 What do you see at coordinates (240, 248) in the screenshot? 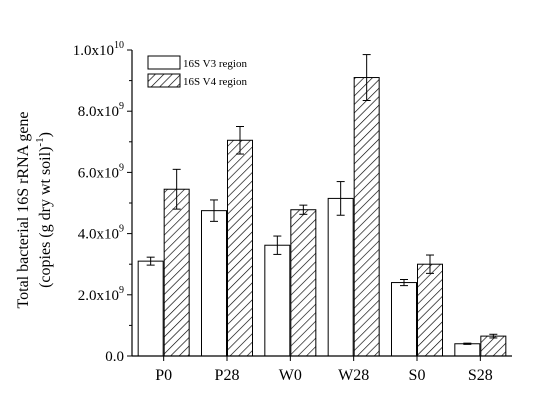
I see `bar-P28-v4` at bounding box center [240, 248].